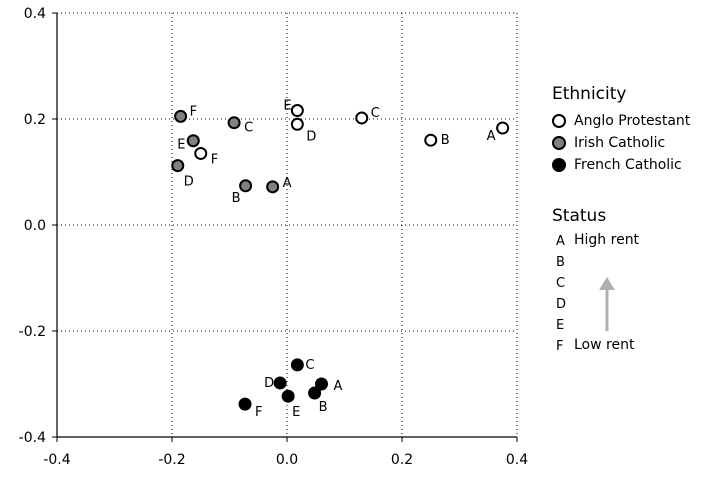 This screenshot has width=714, height=483. I want to click on status-title: Status, so click(579, 216).